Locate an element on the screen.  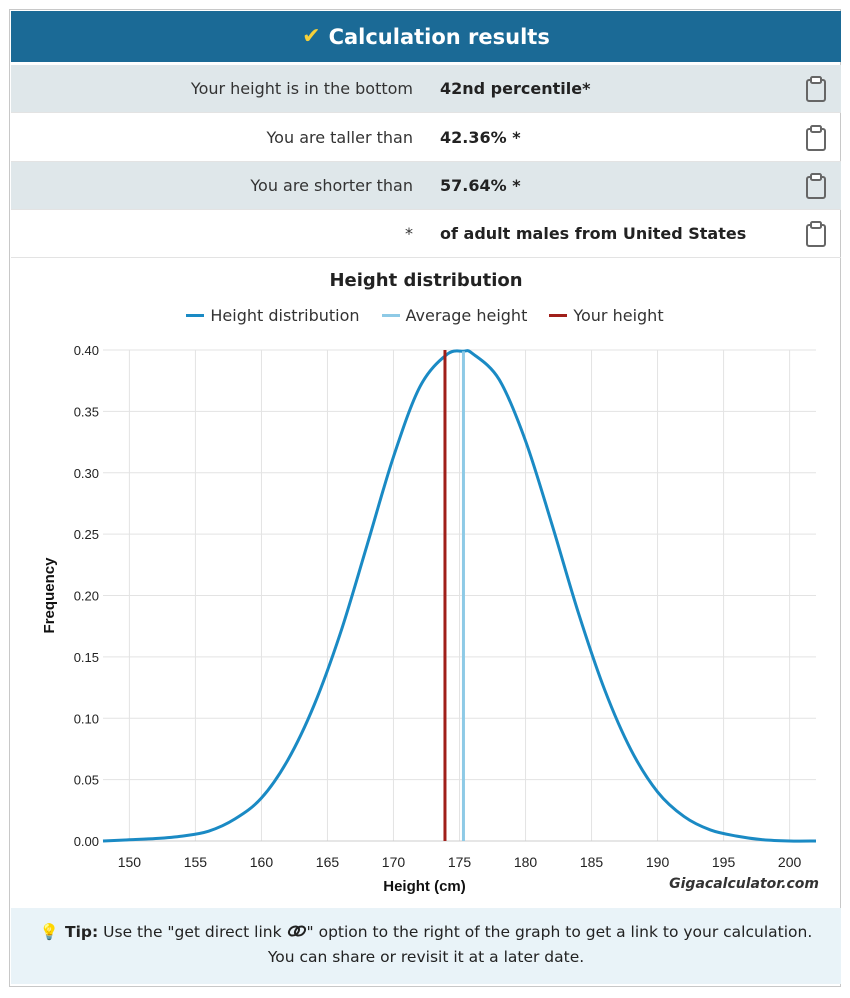
y-tick-label: 0.35 is located at coordinates (86, 411).